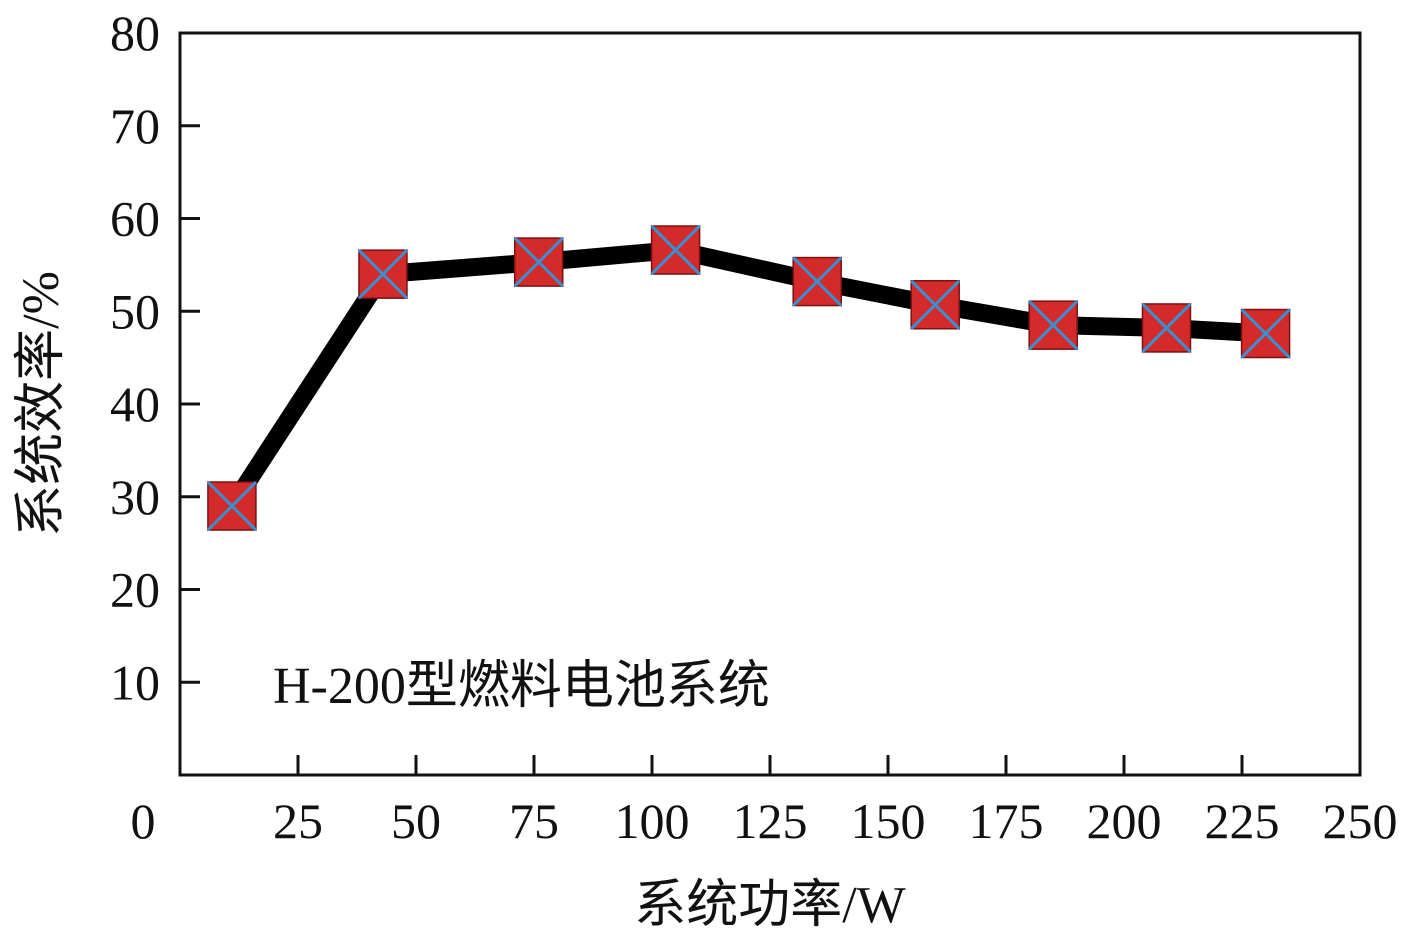 The width and height of the screenshot is (1419, 940). Describe the element at coordinates (534, 821) in the screenshot. I see `x-tick-label-75: 75` at that location.